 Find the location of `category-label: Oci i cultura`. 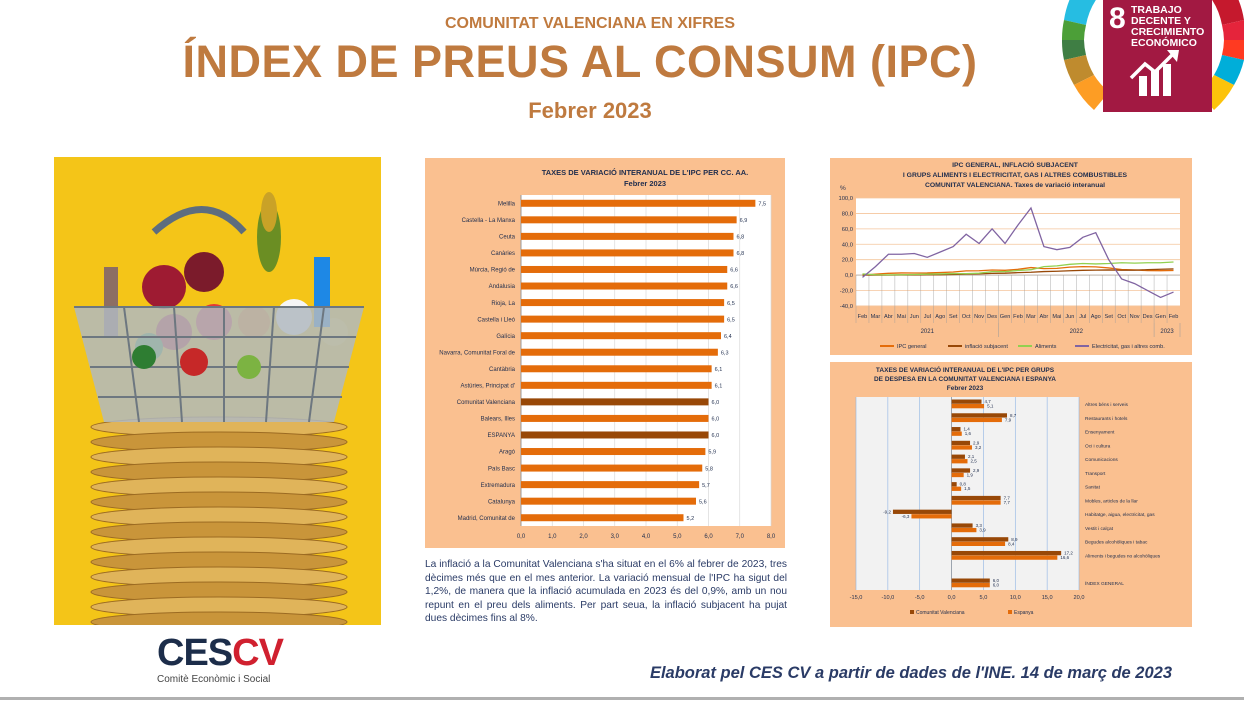

category-label: Oci i cultura is located at coordinates (1098, 446).